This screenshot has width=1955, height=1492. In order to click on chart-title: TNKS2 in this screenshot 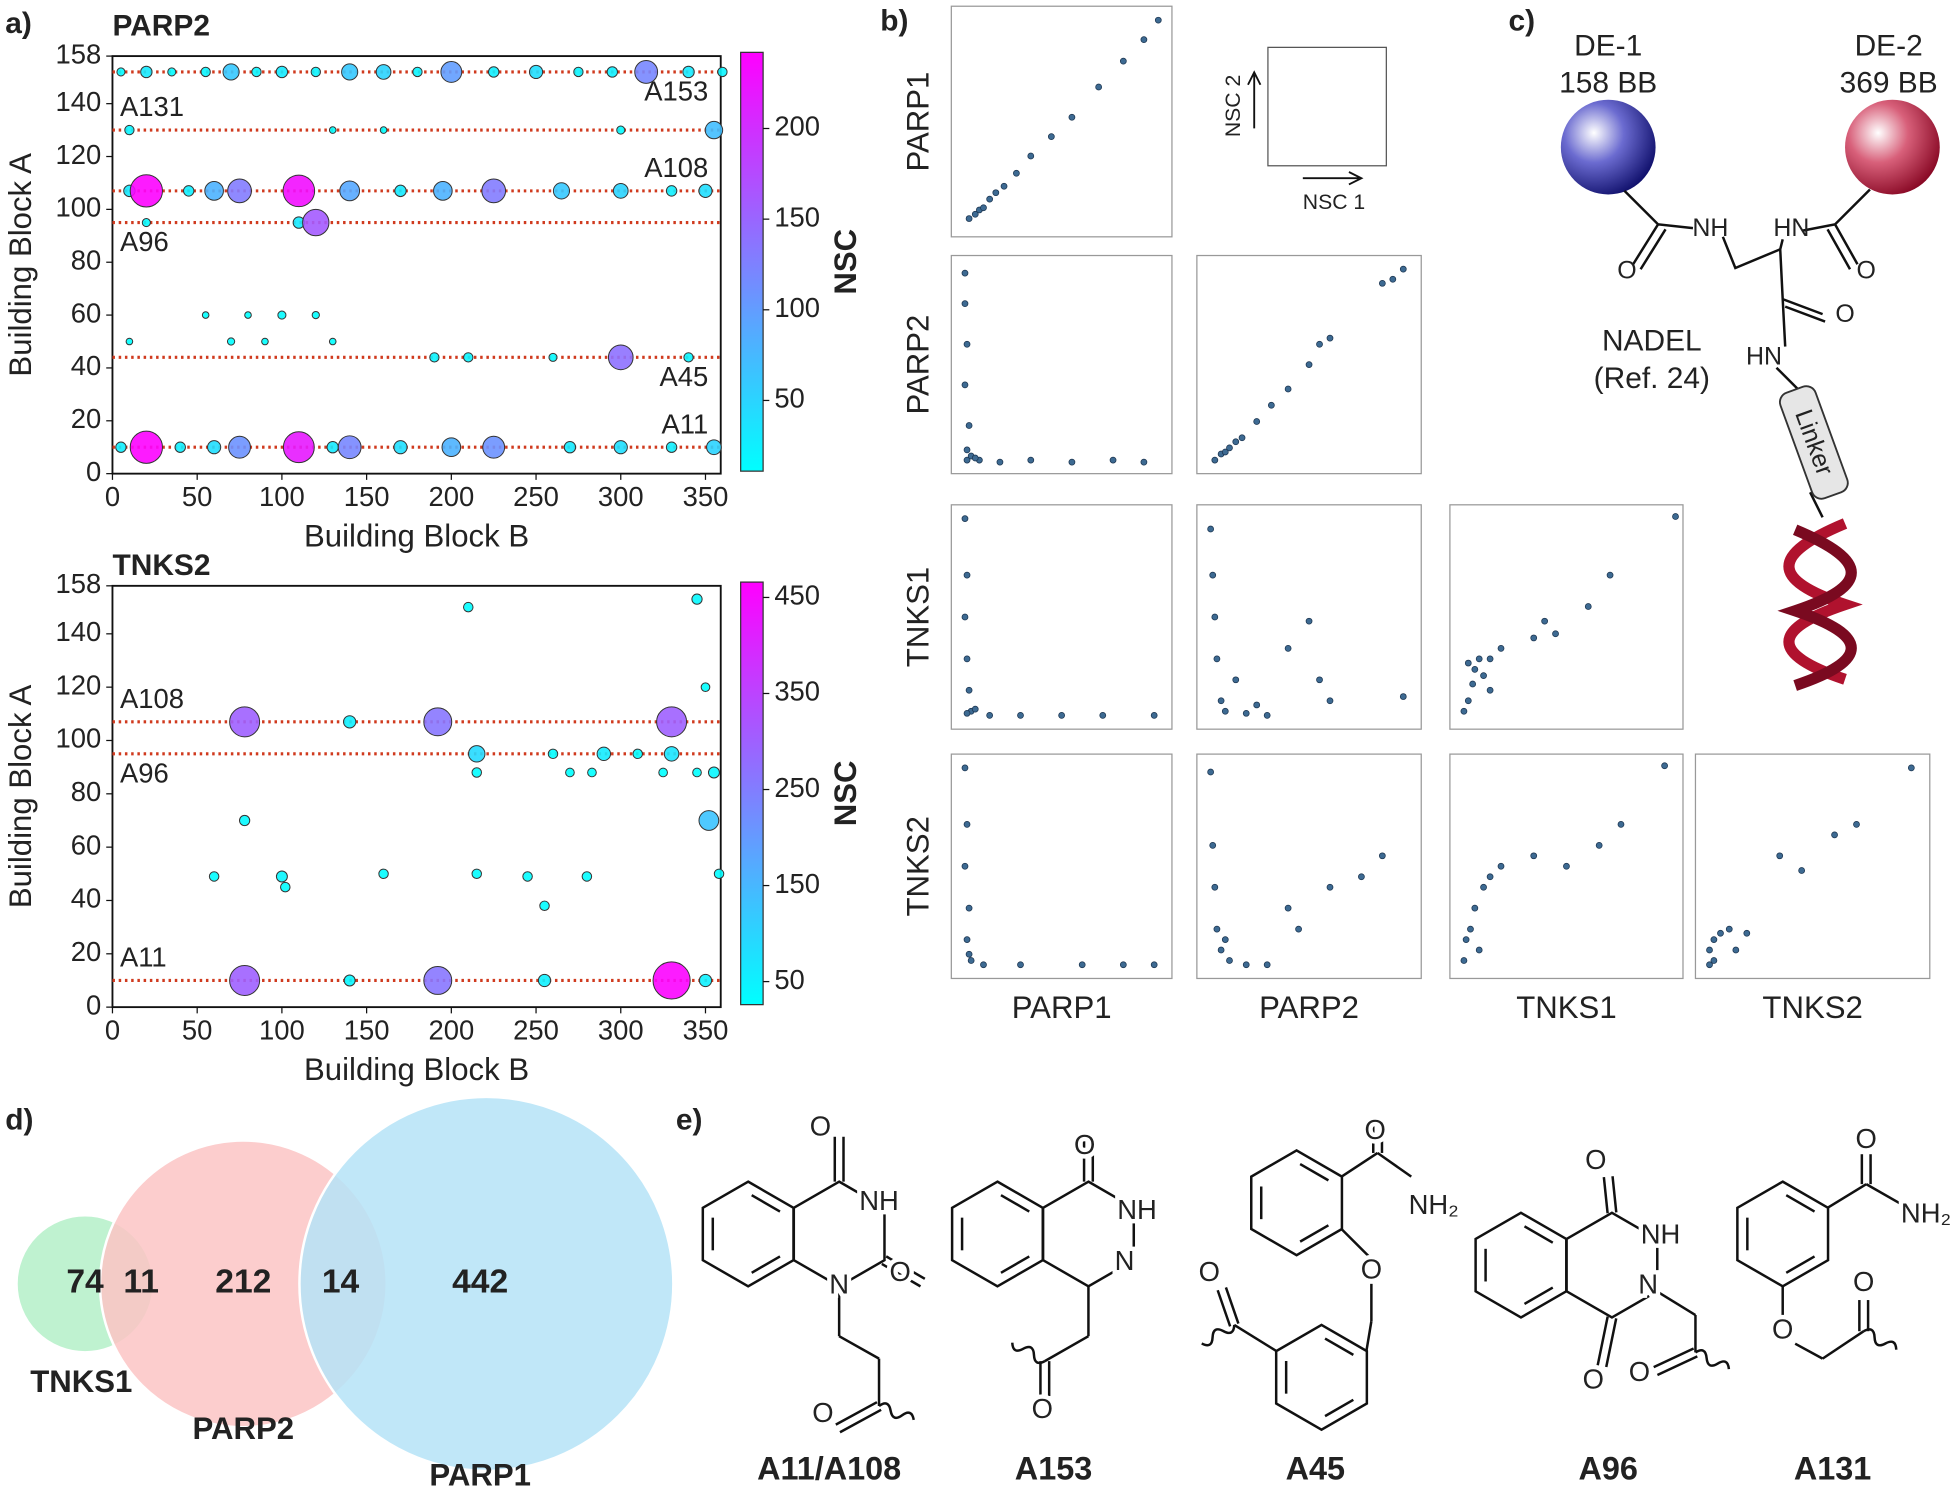, I will do `click(161, 565)`.